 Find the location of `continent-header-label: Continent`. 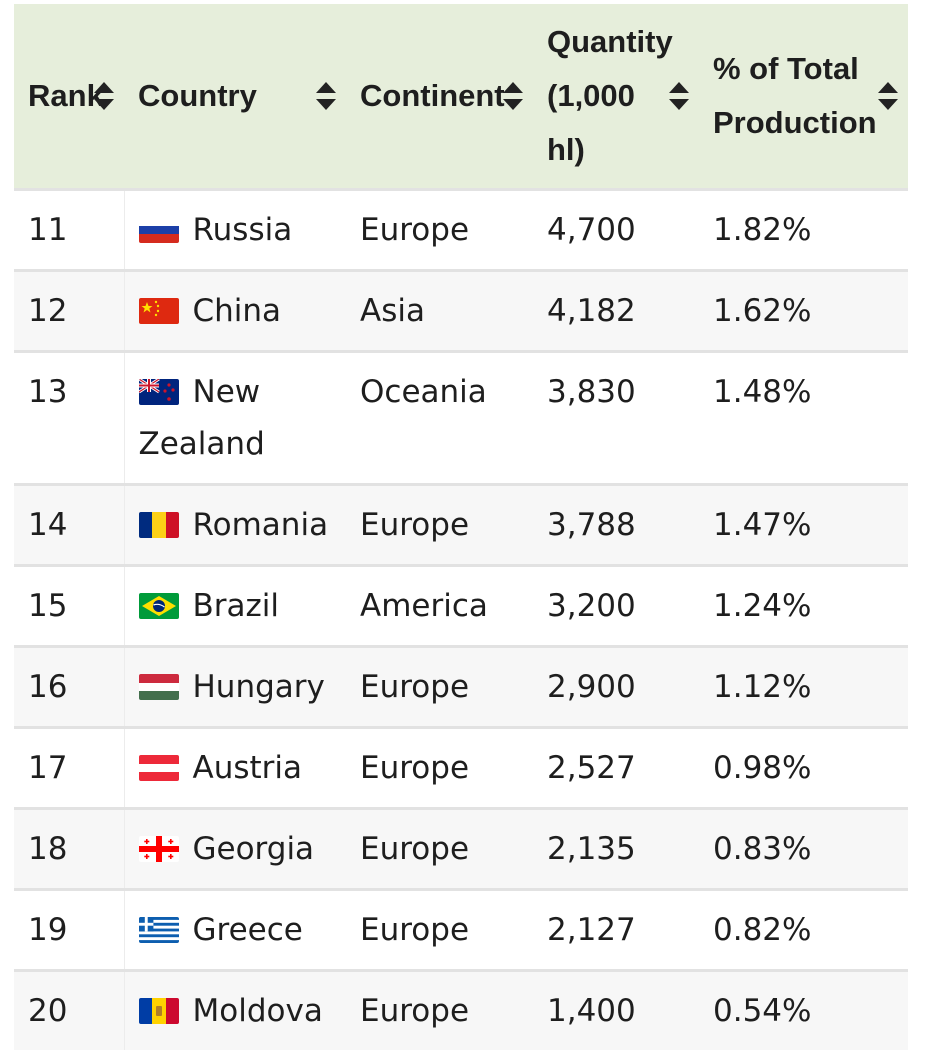

continent-header-label: Continent is located at coordinates (439, 96).